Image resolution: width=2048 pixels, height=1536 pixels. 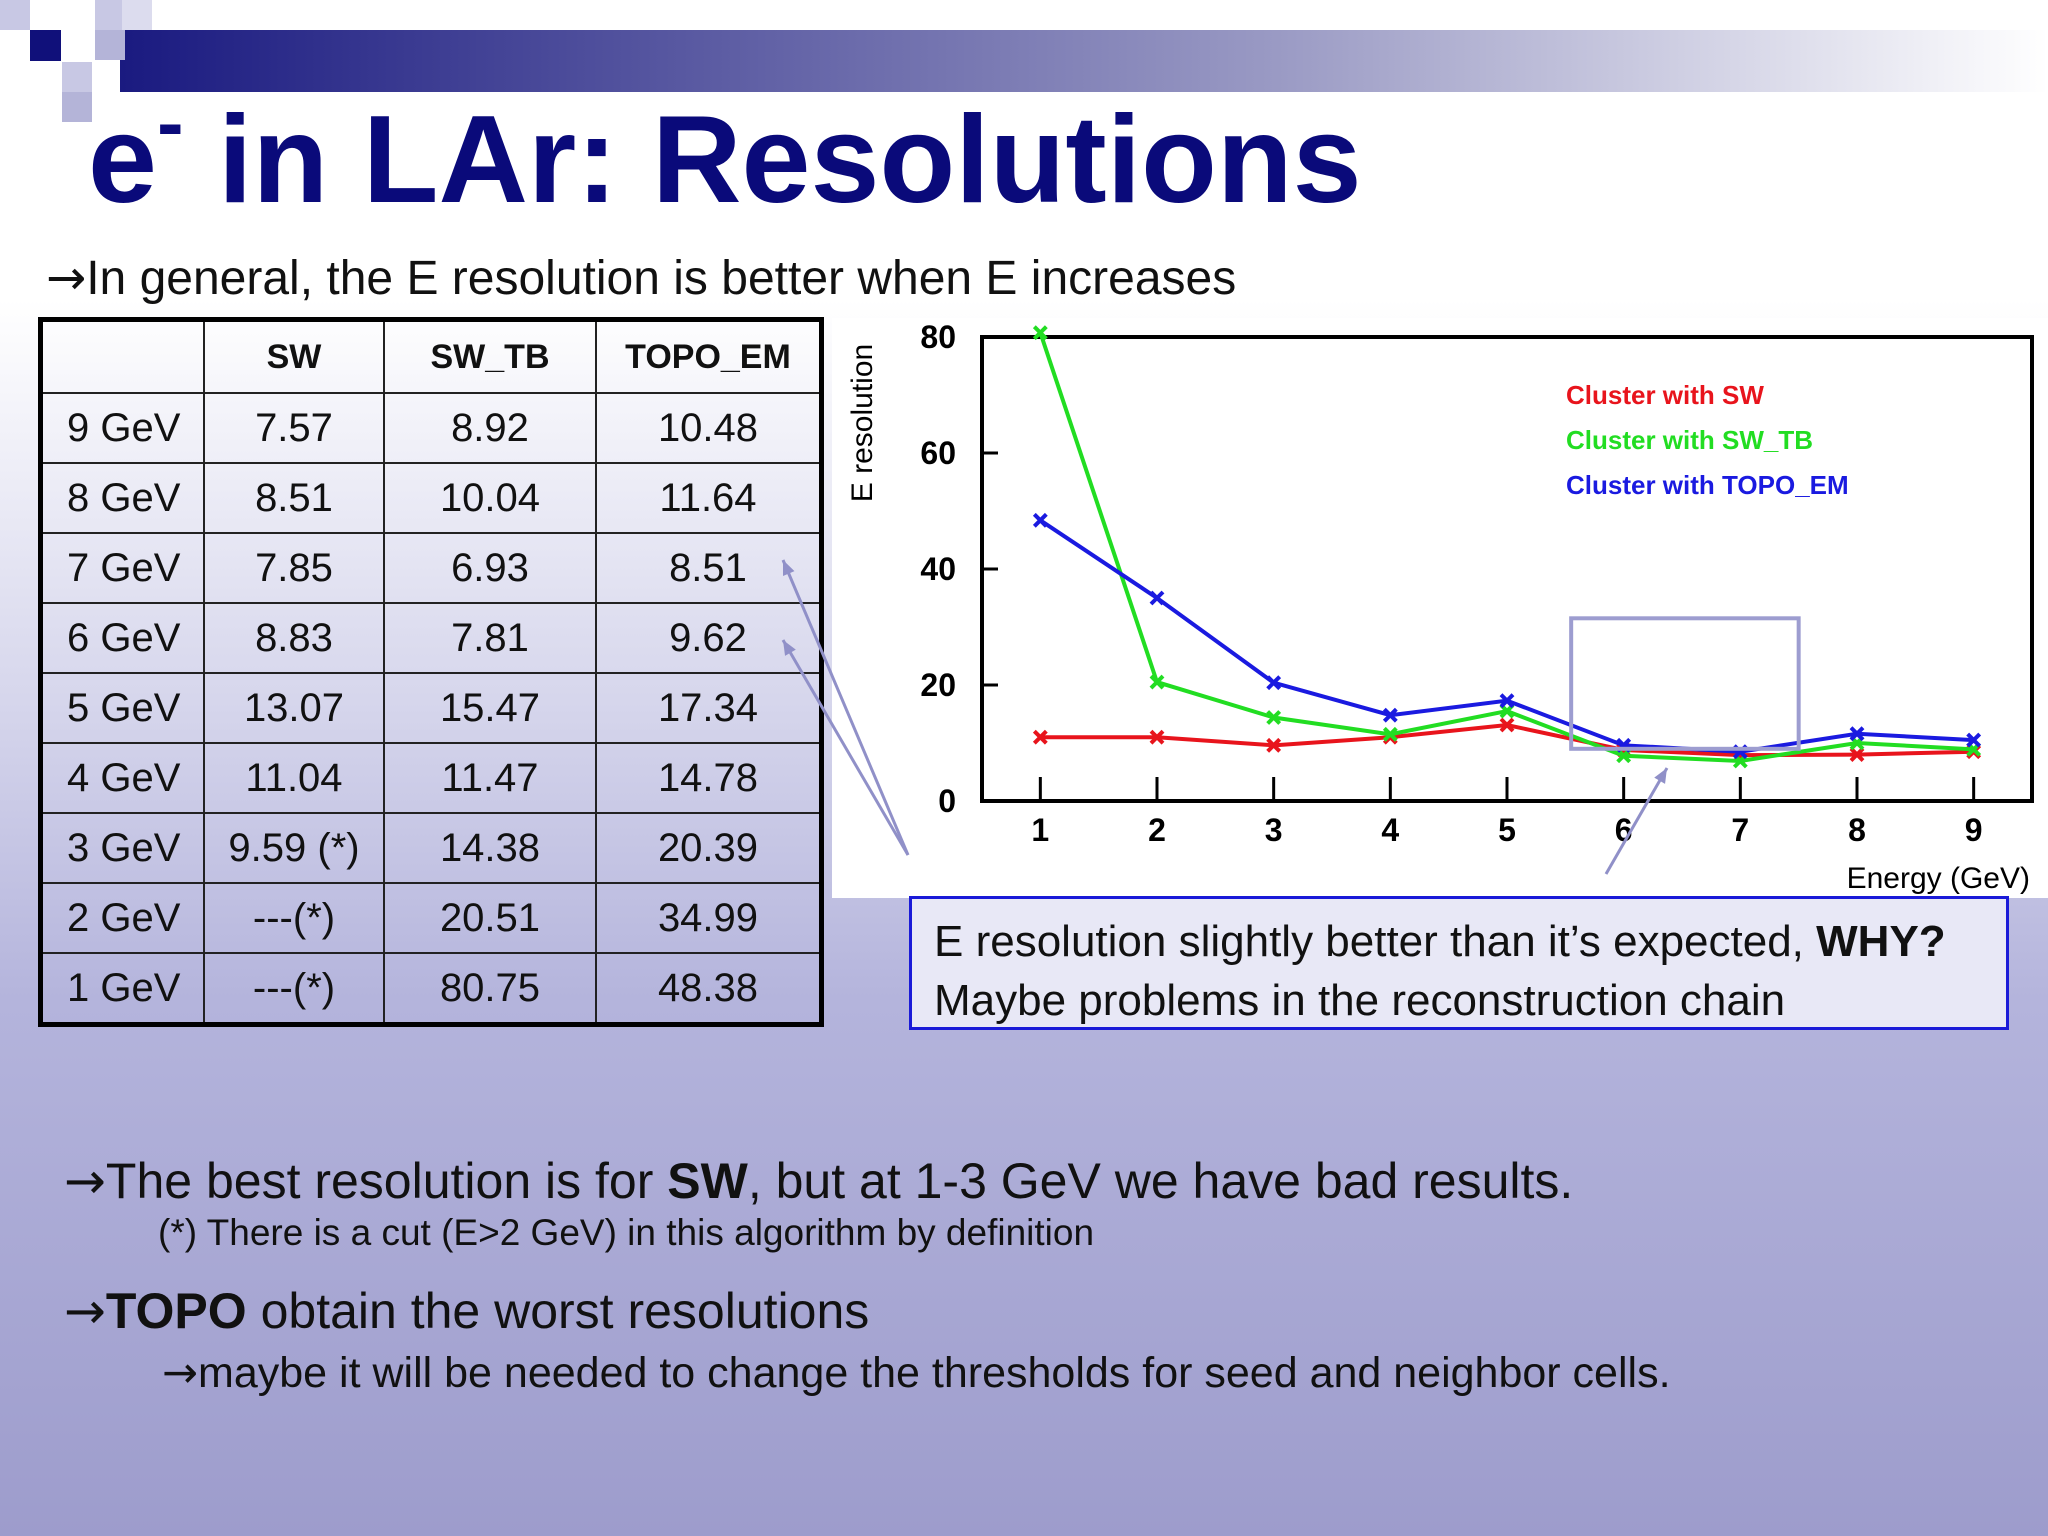 What do you see at coordinates (709, 708) in the screenshot?
I see `table-cell: 17.34` at bounding box center [709, 708].